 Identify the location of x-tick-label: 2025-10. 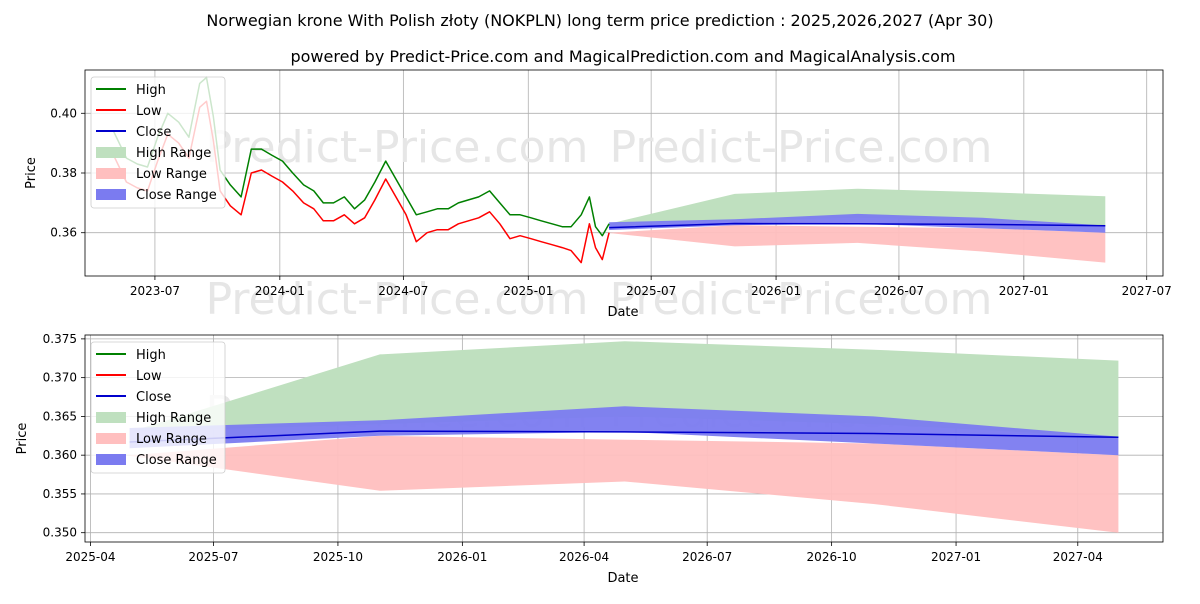
(338, 557).